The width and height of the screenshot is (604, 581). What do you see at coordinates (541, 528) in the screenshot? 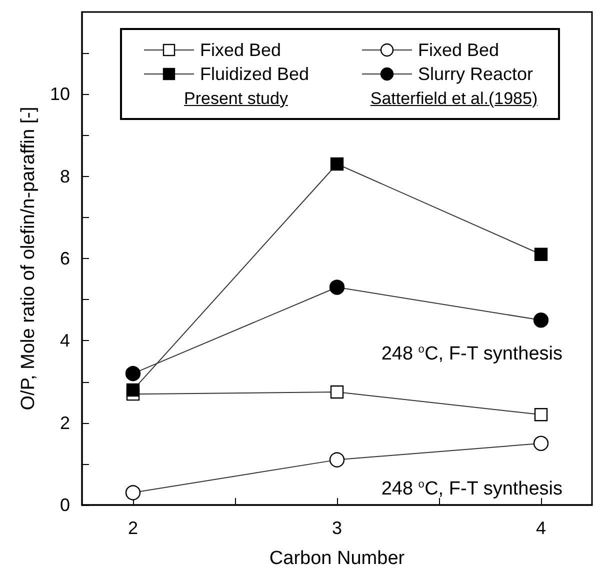
I see `x-tick-label: 4` at bounding box center [541, 528].